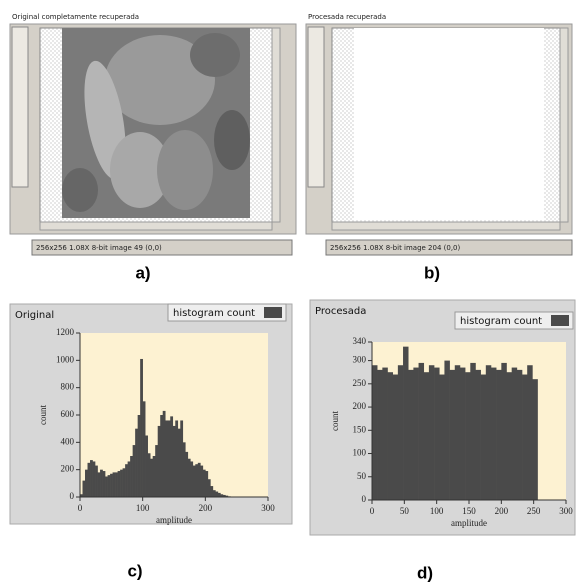 Image resolution: width=578 pixels, height=583 pixels. I want to click on legend-box, so click(514, 320).